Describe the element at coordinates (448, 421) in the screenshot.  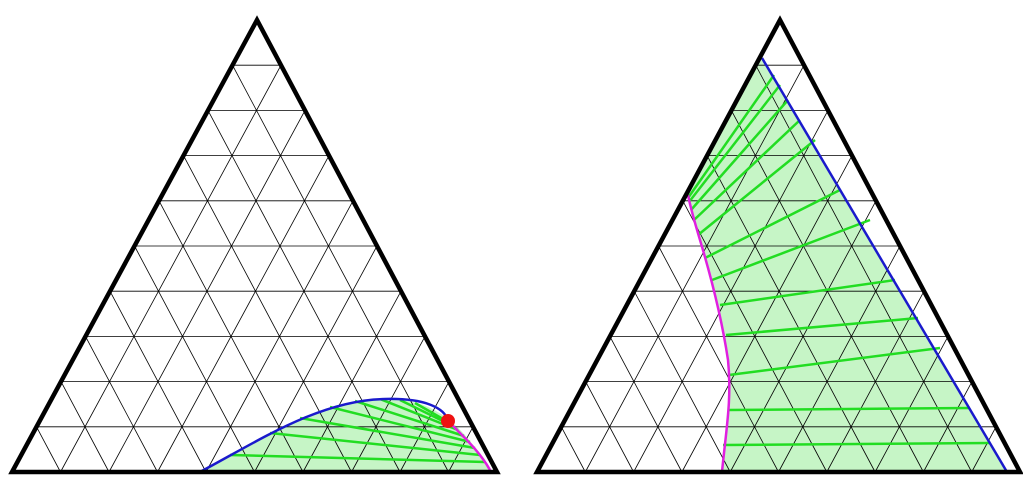
I see `plait-point` at that location.